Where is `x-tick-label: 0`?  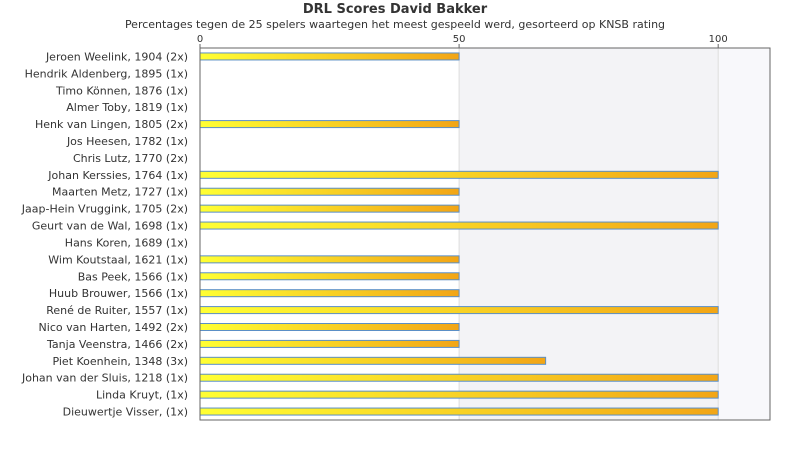
x-tick-label: 0 is located at coordinates (200, 39).